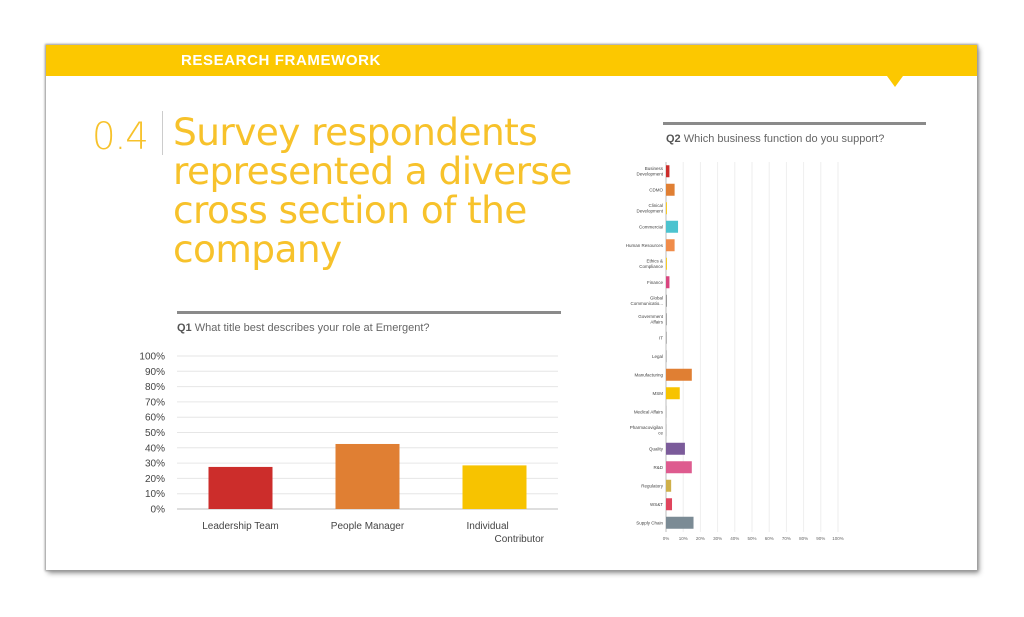 The image size is (1024, 617). What do you see at coordinates (661, 337) in the screenshot?
I see `y-category-label: IT` at bounding box center [661, 337].